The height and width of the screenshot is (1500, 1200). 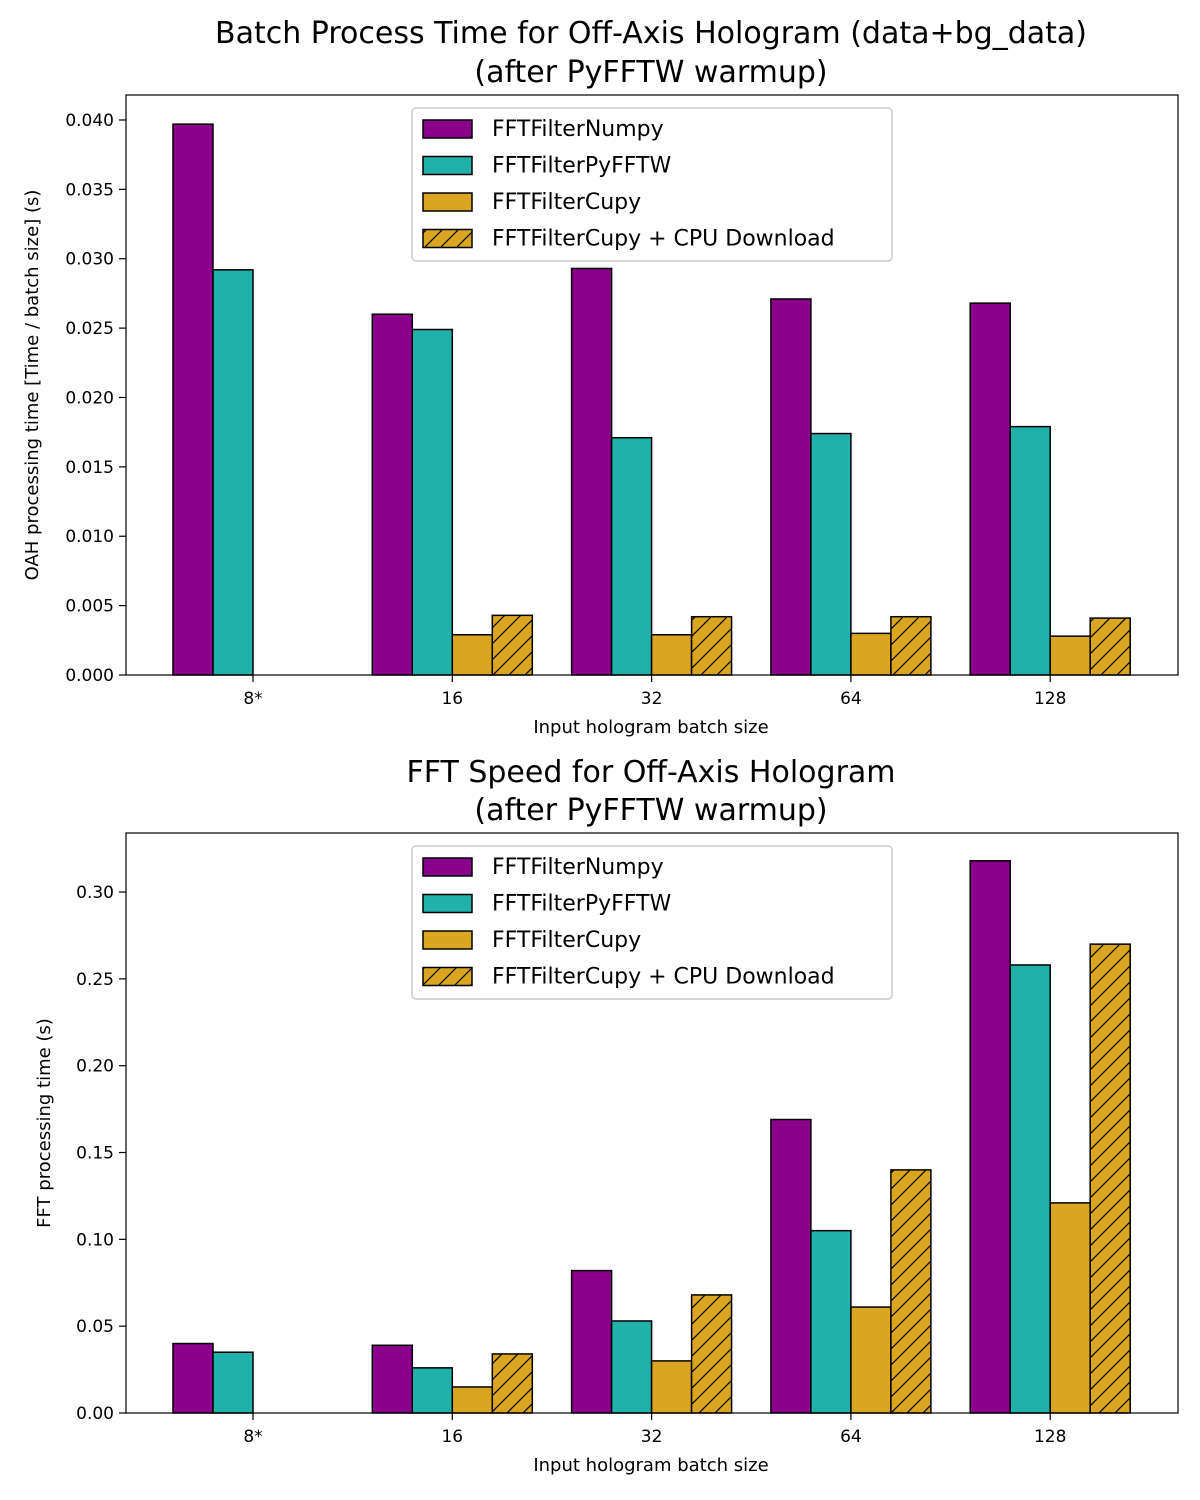 What do you see at coordinates (89, 468) in the screenshot?
I see `y-tick-label: 0.015` at bounding box center [89, 468].